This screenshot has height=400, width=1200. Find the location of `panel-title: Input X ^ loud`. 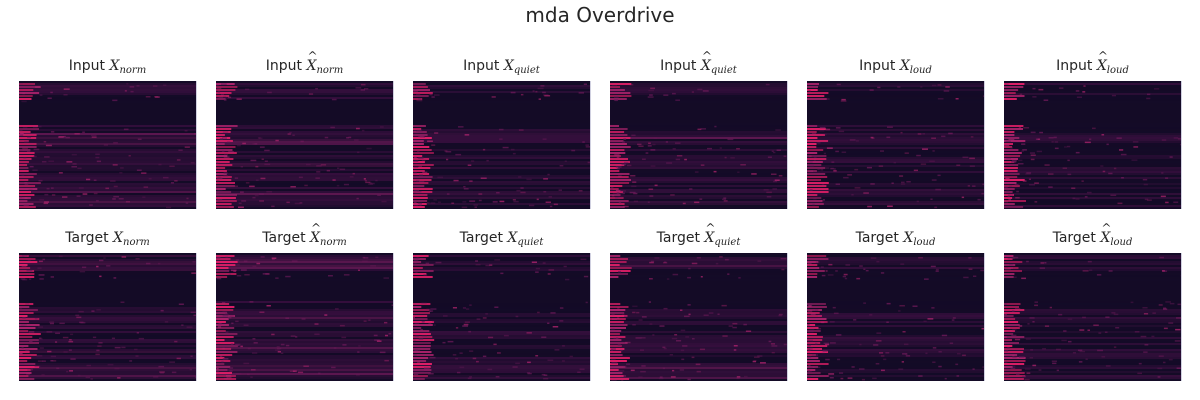

panel-title: Input X ^ loud is located at coordinates (1092, 67).